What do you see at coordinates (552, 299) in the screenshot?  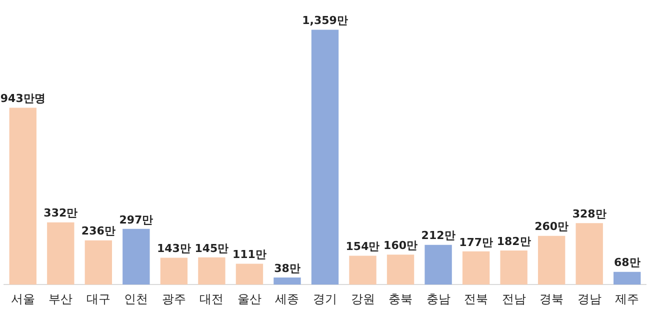 I see `x-tick-label: 경북` at bounding box center [552, 299].